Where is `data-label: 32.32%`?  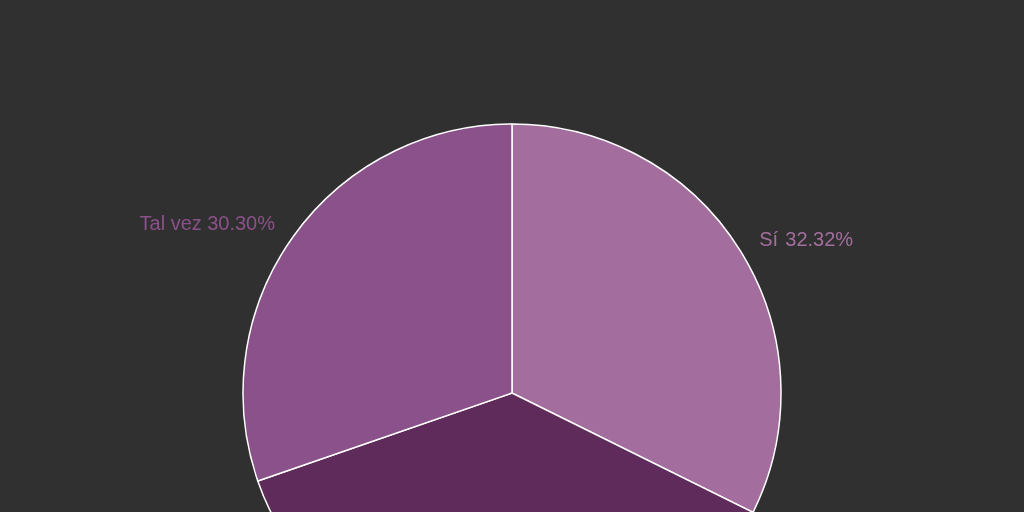 data-label: 32.32% is located at coordinates (819, 238).